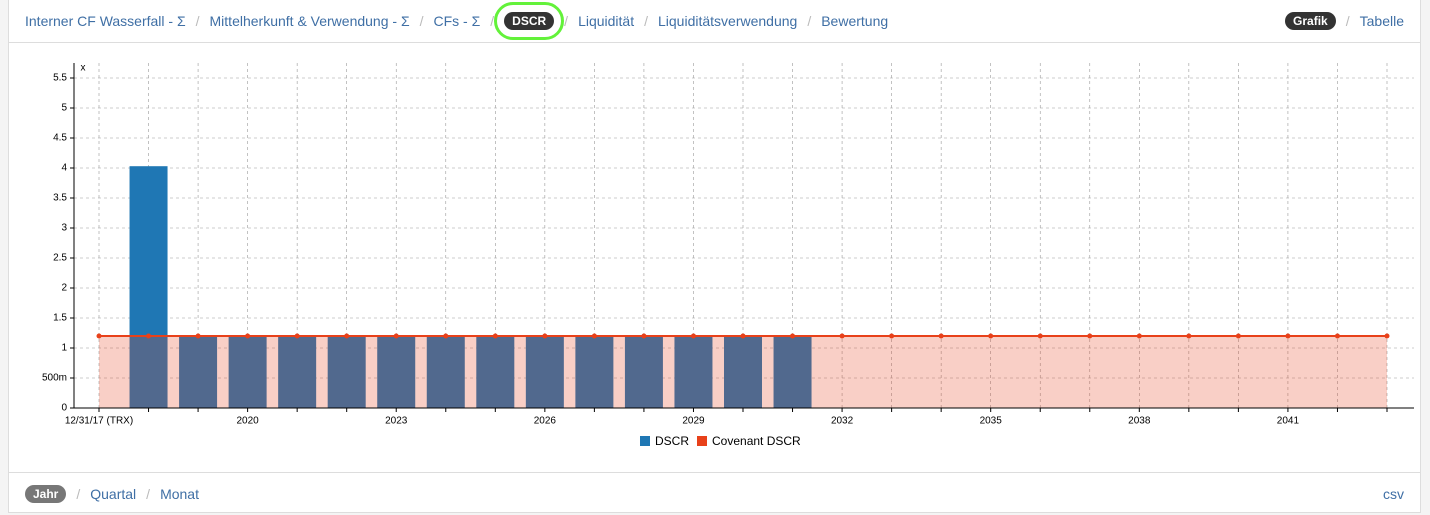 The width and height of the screenshot is (1430, 515). Describe the element at coordinates (529, 21) in the screenshot. I see `active-tab: DSCR` at that location.